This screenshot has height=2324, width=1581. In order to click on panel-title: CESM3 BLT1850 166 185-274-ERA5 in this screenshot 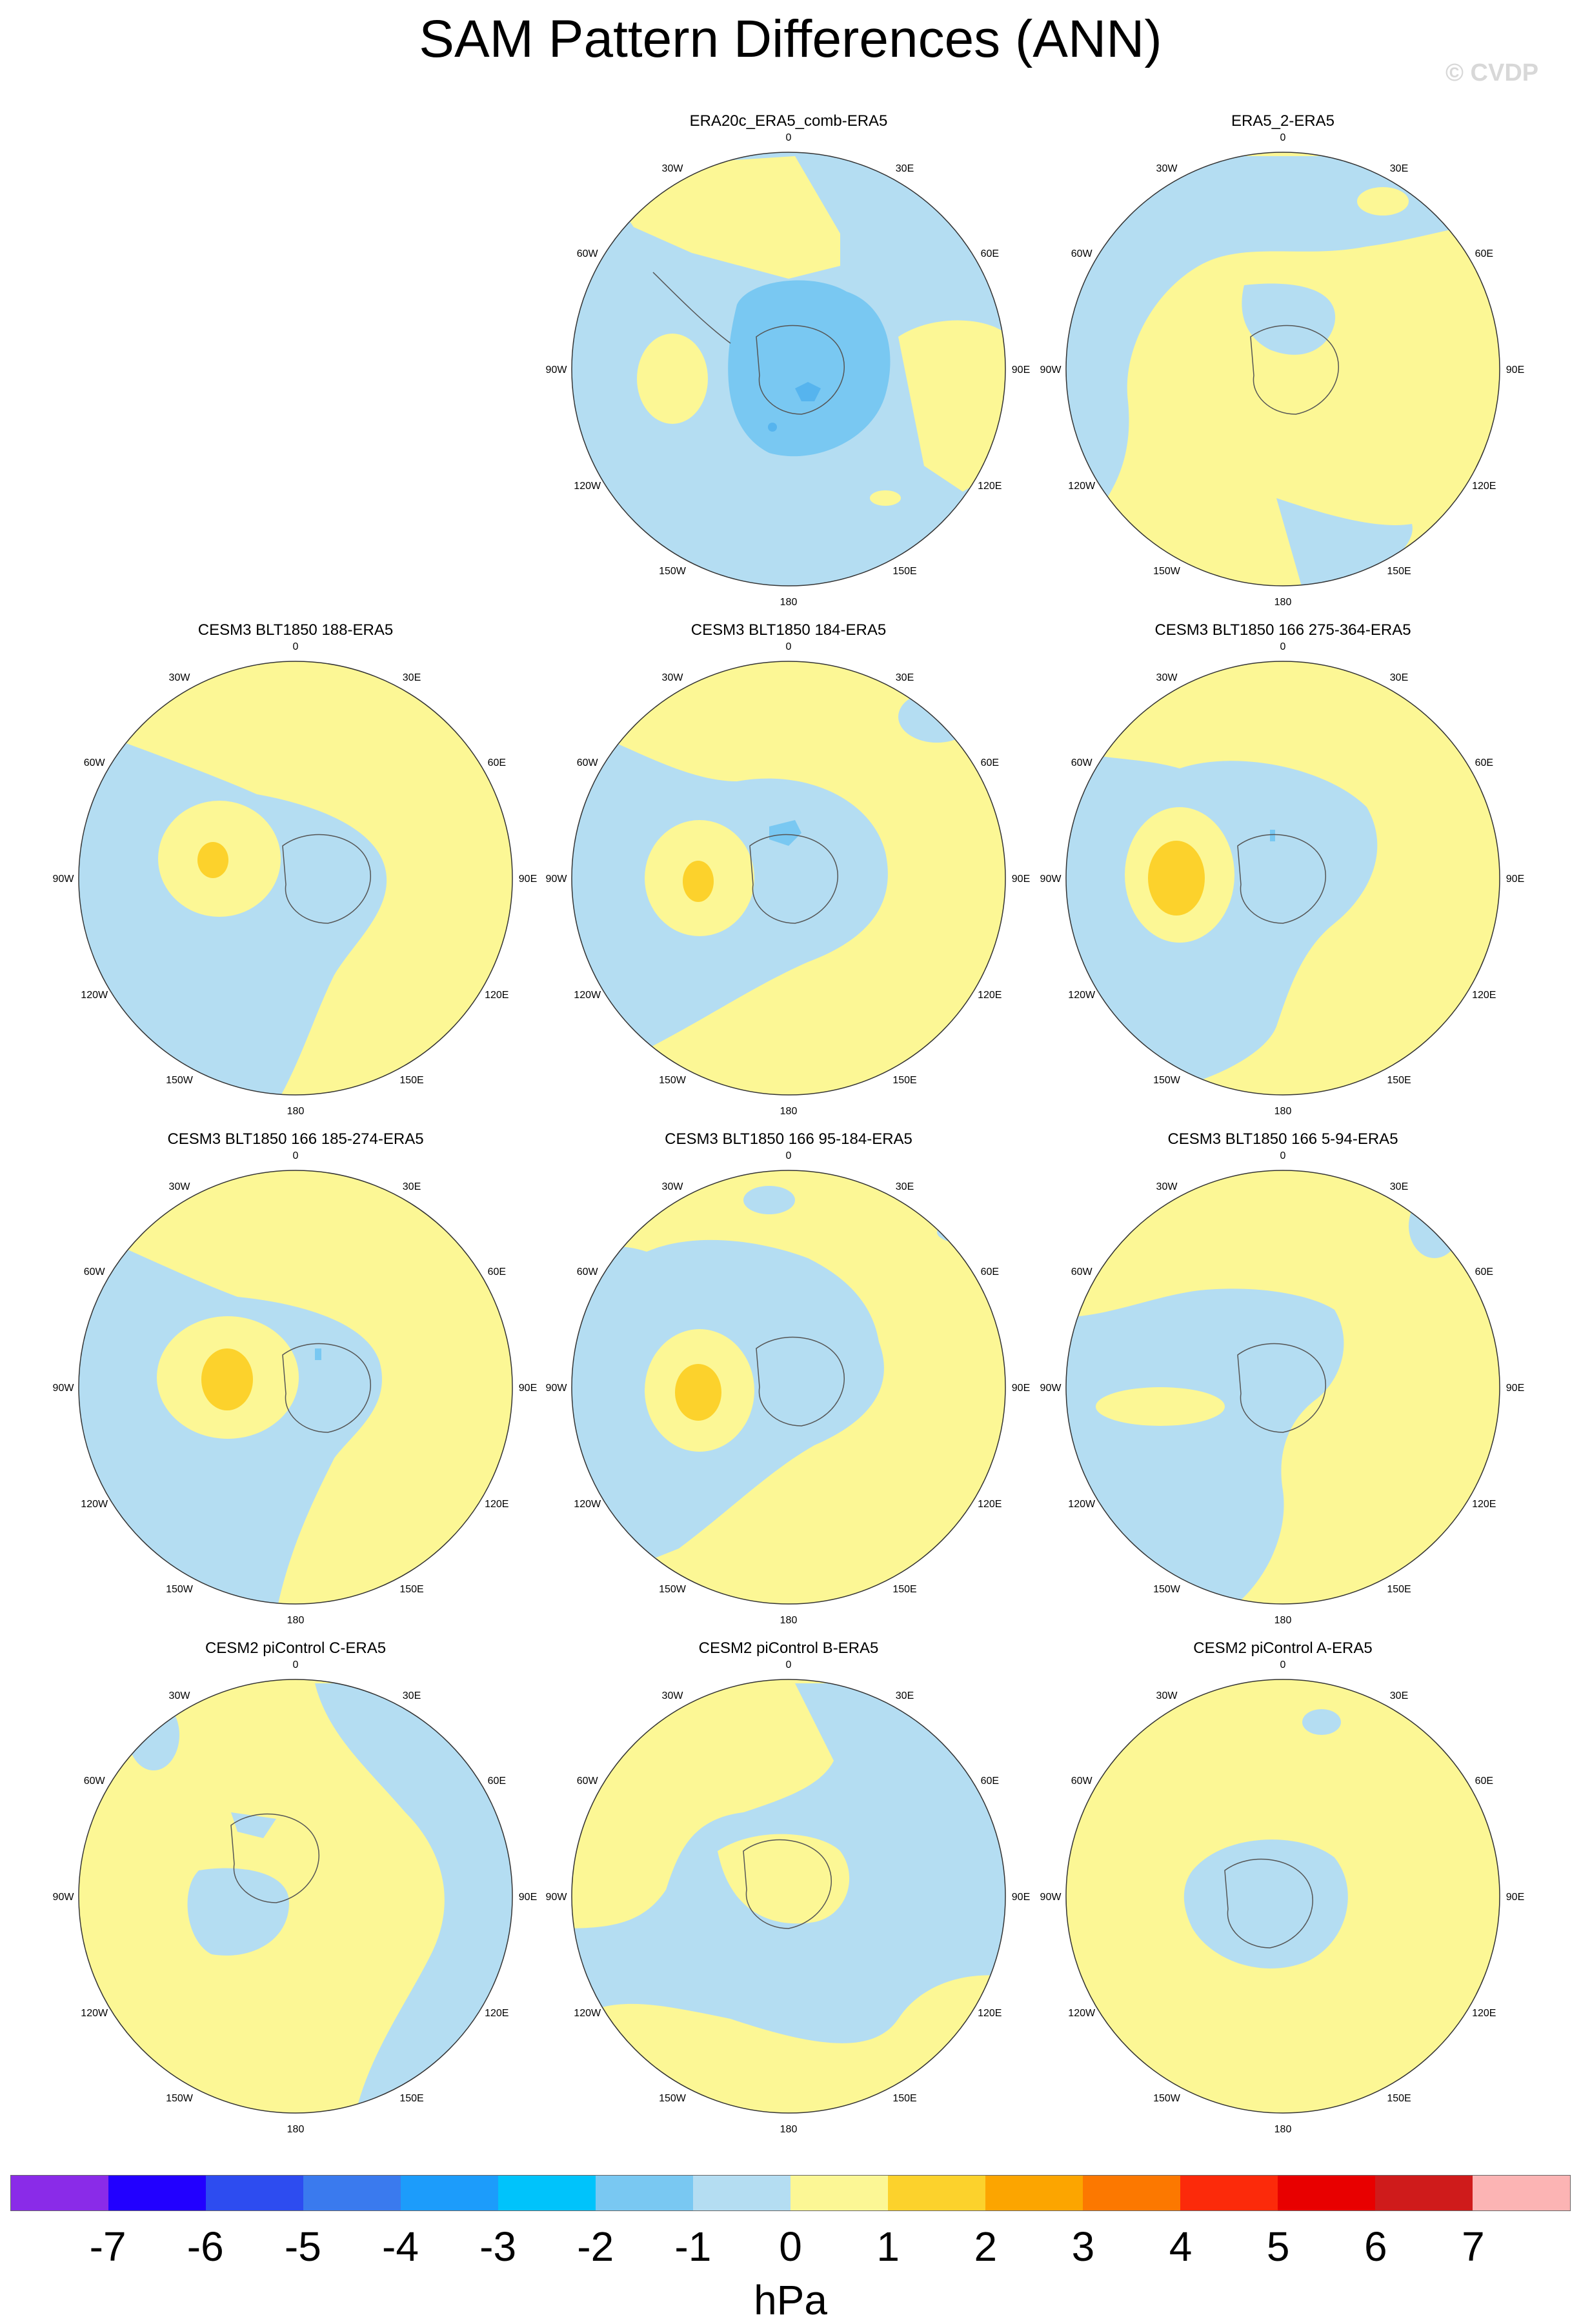, I will do `click(295, 1139)`.